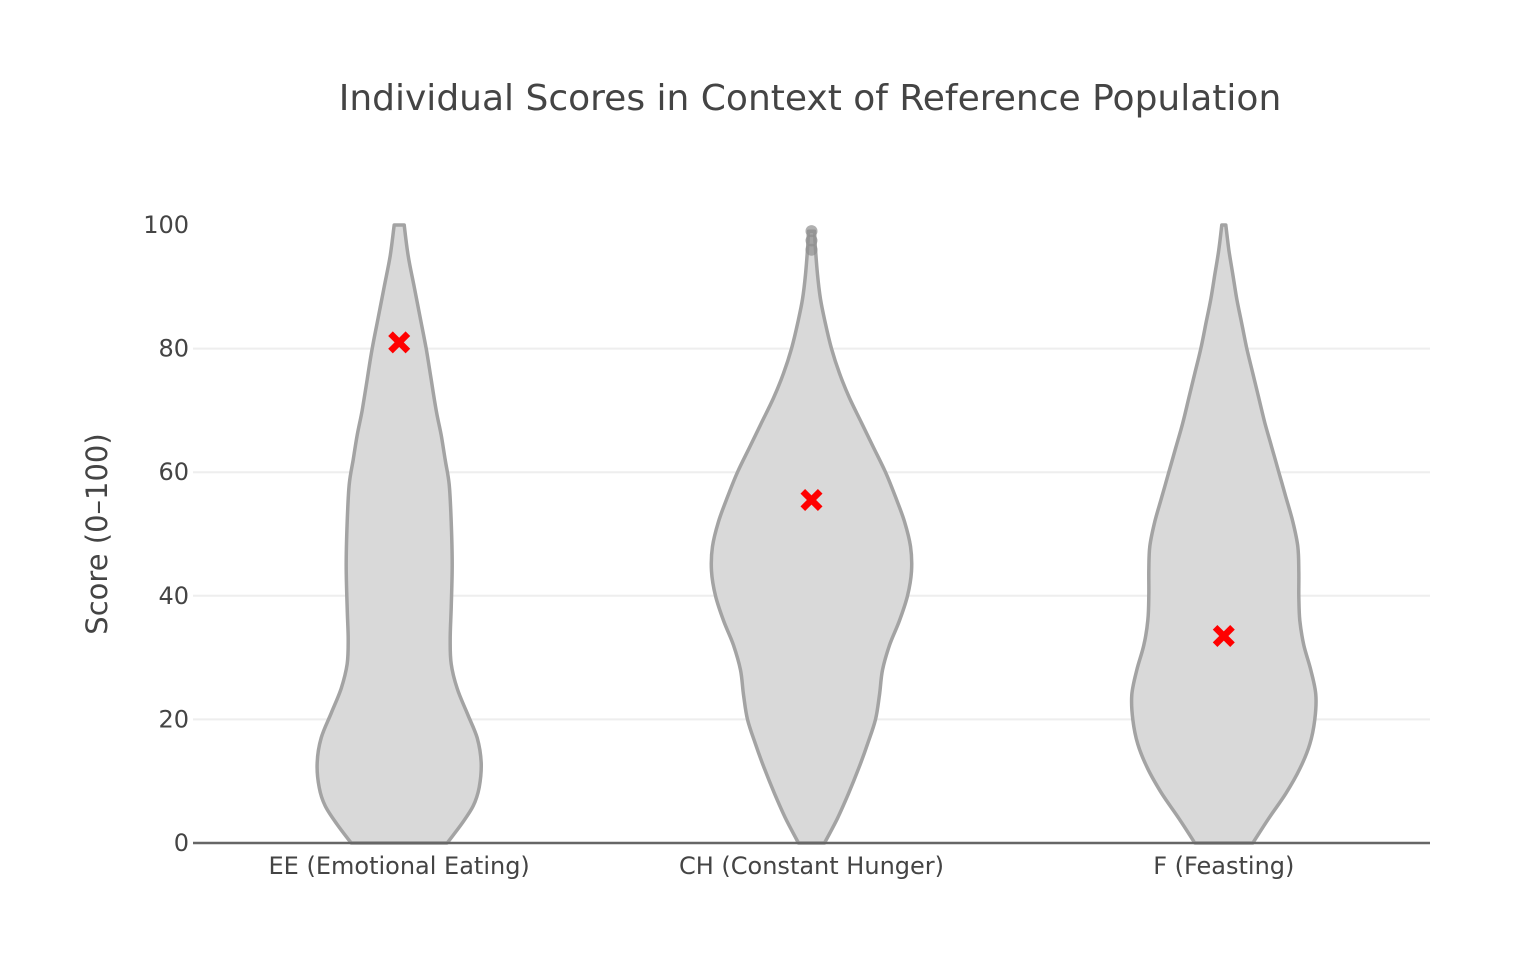  I want to click on x-tick-label: EE (Emotional Eating), so click(399, 866).